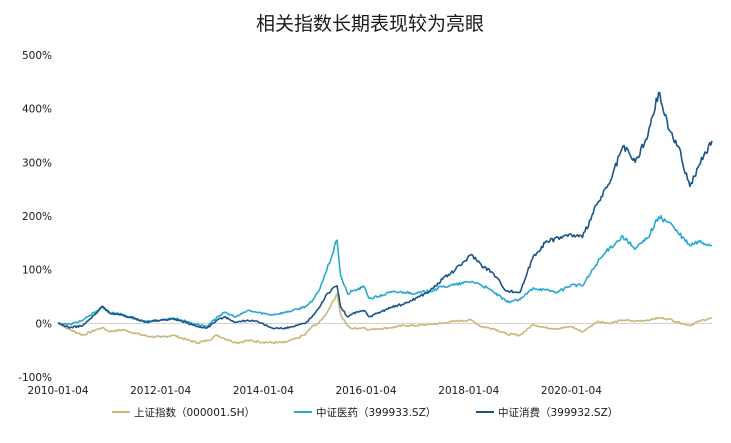 The width and height of the screenshot is (731, 443). I want to click on x-tick-label: 2016-01-04, so click(366, 391).